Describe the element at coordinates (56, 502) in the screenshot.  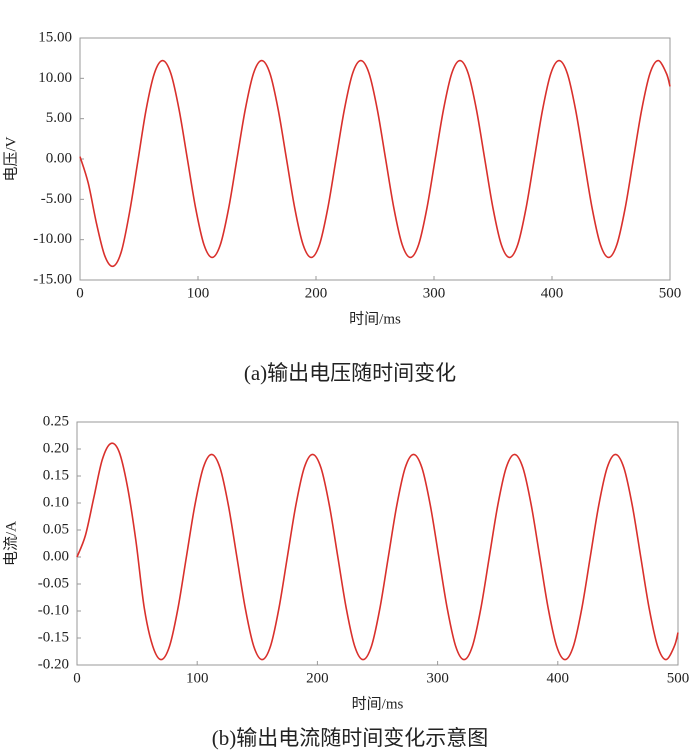
I see `y-tick-label: 0.10` at that location.